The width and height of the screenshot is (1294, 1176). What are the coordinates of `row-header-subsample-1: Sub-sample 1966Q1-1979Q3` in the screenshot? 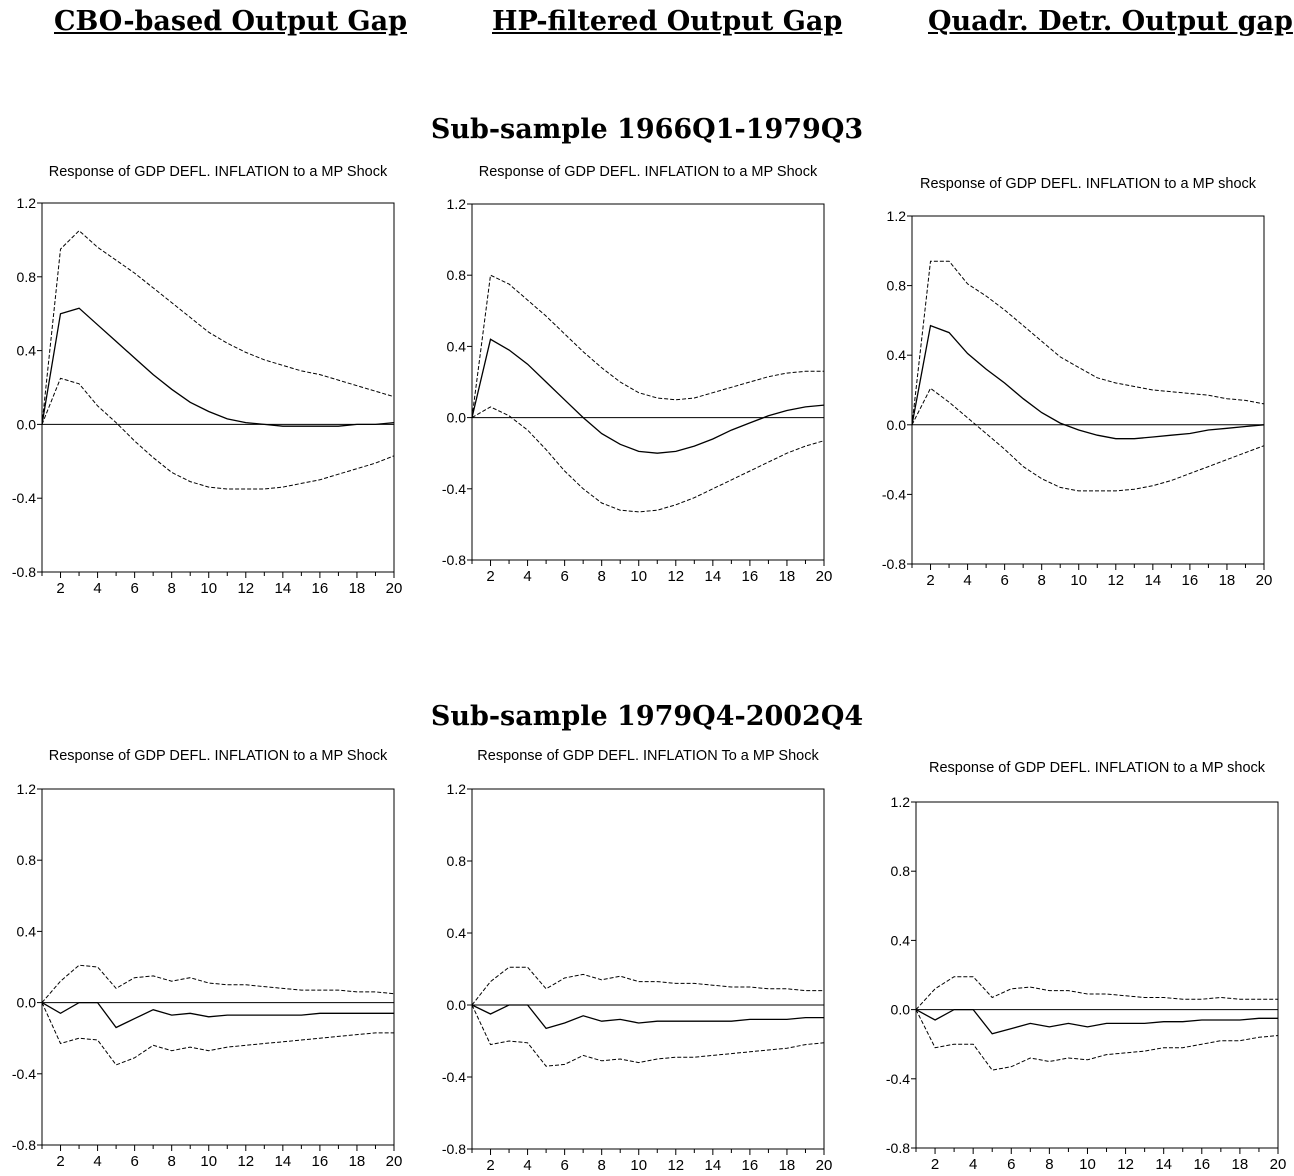 It's located at (647, 130).